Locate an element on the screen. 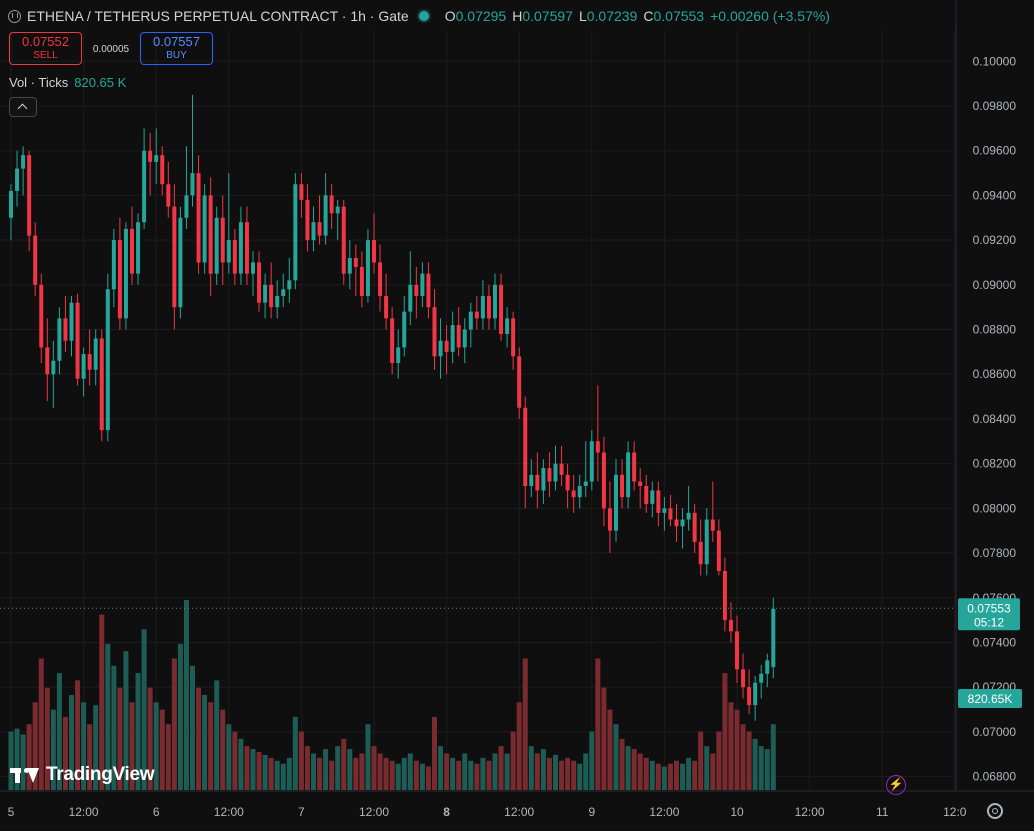 Image resolution: width=1034 pixels, height=831 pixels. y-tick-label: 0.08400 is located at coordinates (995, 419).